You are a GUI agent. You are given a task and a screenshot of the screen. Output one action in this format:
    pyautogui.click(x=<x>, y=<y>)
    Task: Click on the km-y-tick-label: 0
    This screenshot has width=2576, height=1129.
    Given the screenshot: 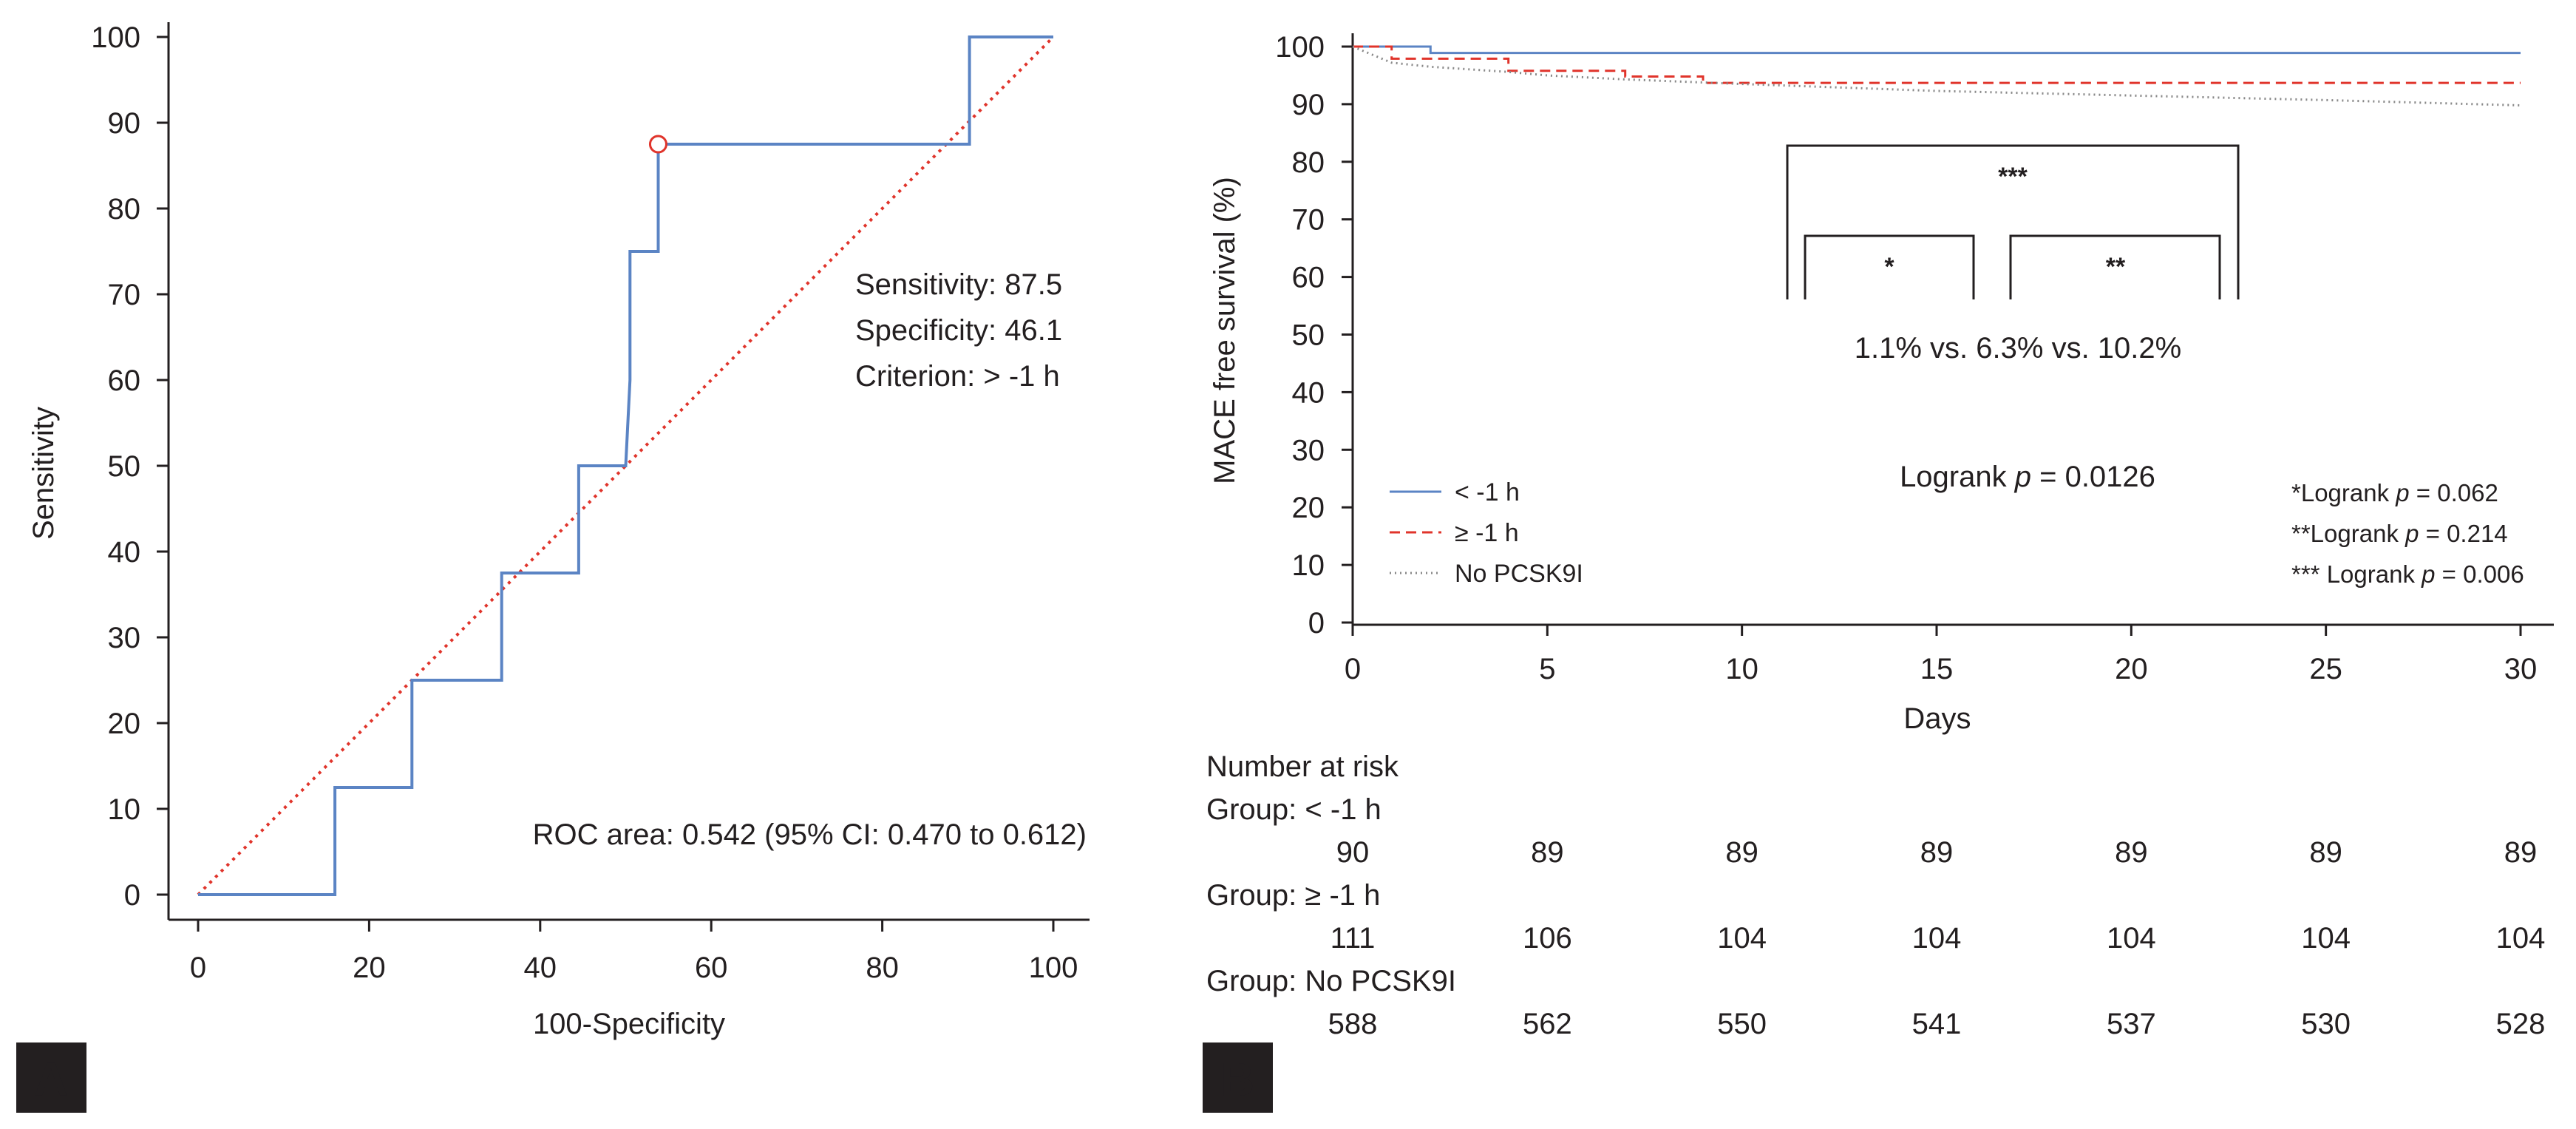 What is the action you would take?
    pyautogui.click(x=1316, y=623)
    